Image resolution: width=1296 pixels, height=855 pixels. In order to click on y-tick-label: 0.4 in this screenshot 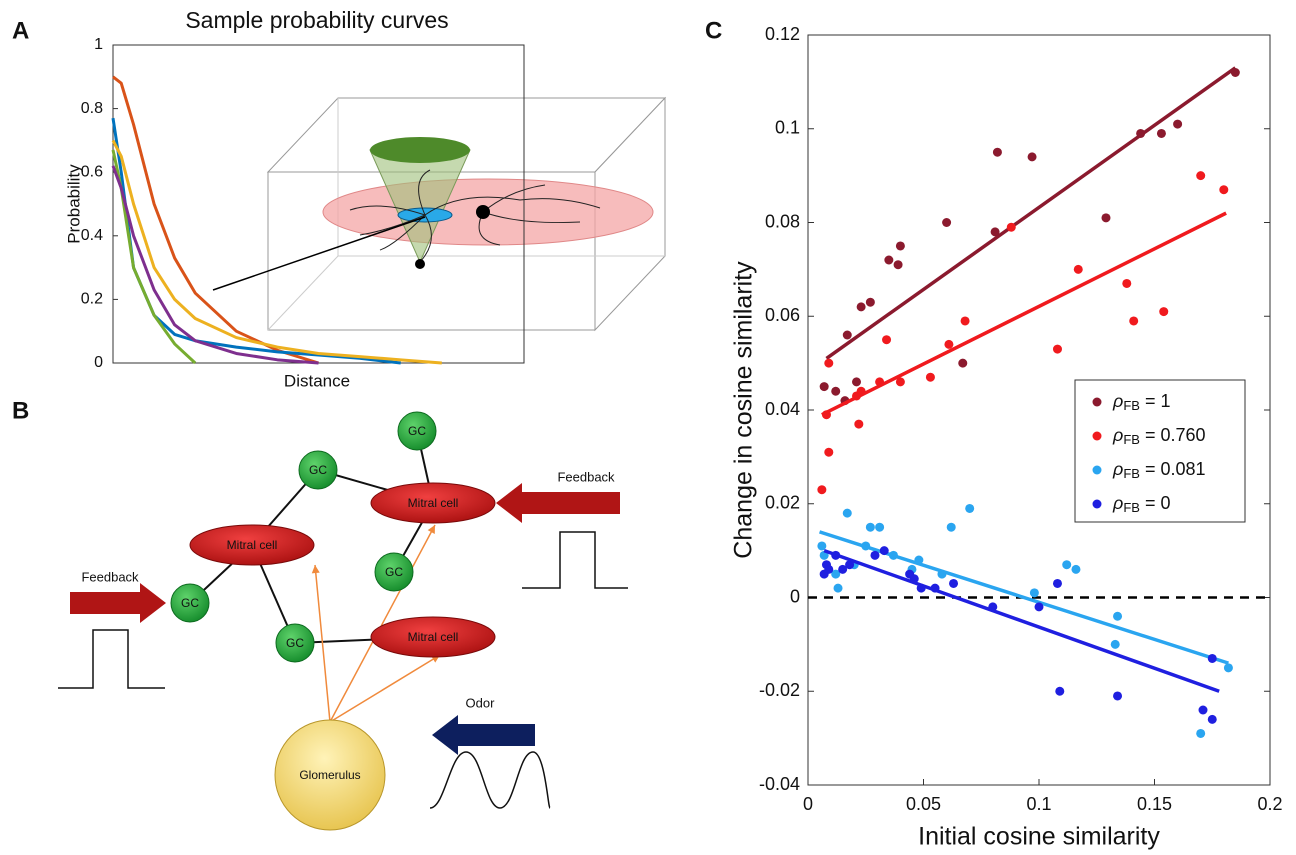, I will do `click(92, 235)`.